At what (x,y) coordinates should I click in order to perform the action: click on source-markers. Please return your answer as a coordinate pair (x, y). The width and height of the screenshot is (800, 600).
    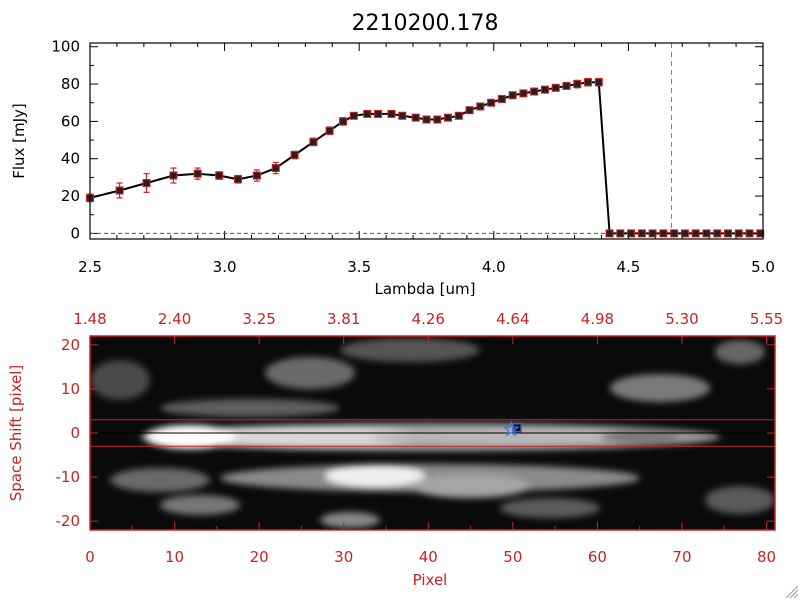
    Looking at the image, I should click on (512, 428).